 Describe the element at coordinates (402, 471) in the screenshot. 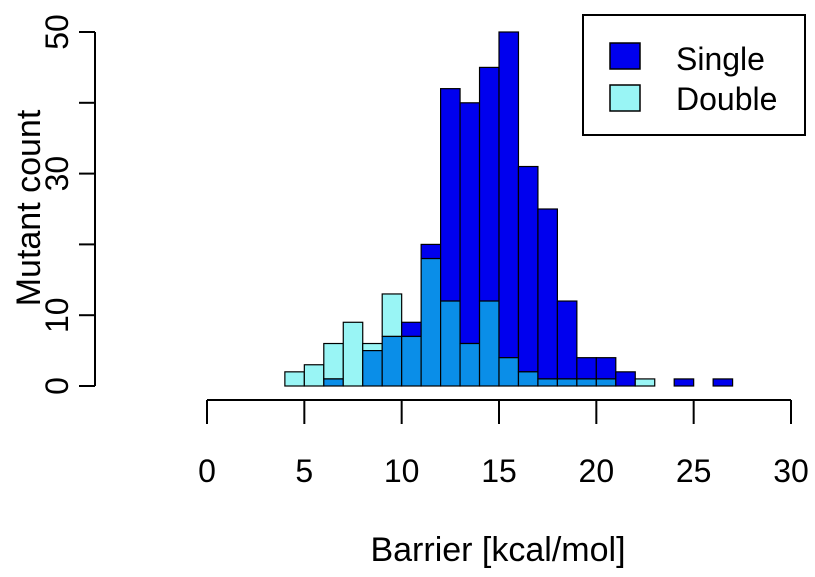

I see `x-tick-label: 10` at that location.